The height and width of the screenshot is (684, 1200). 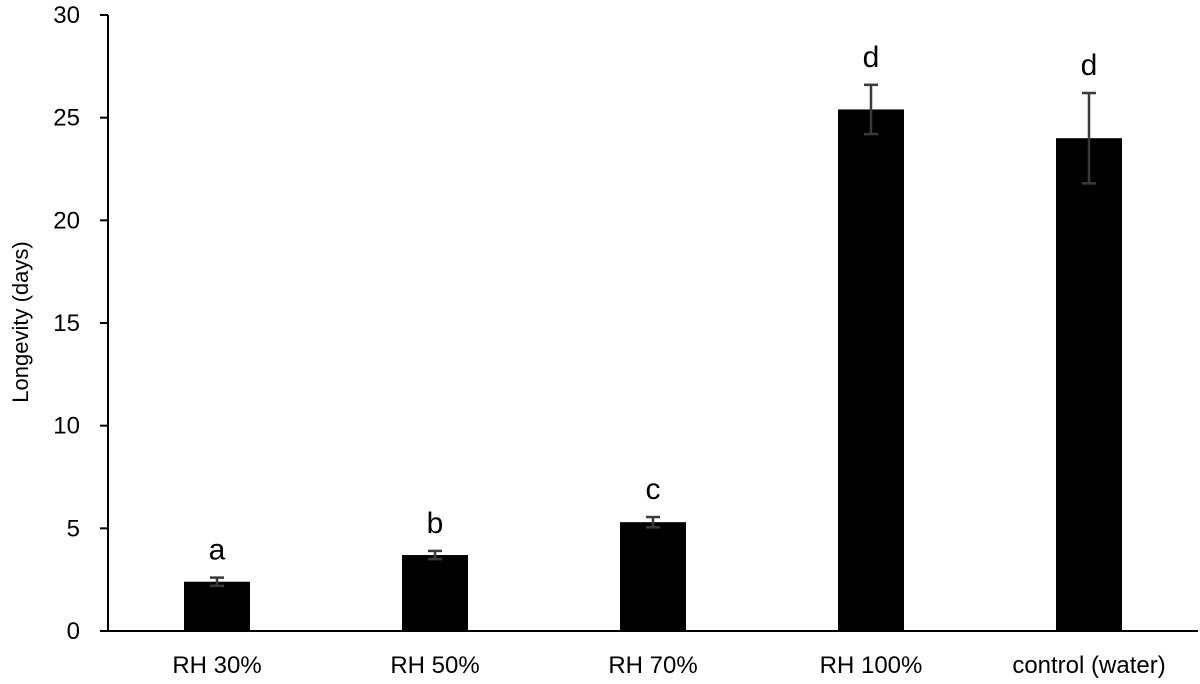 I want to click on y-axis-title: Longevity (days), so click(x=20, y=321).